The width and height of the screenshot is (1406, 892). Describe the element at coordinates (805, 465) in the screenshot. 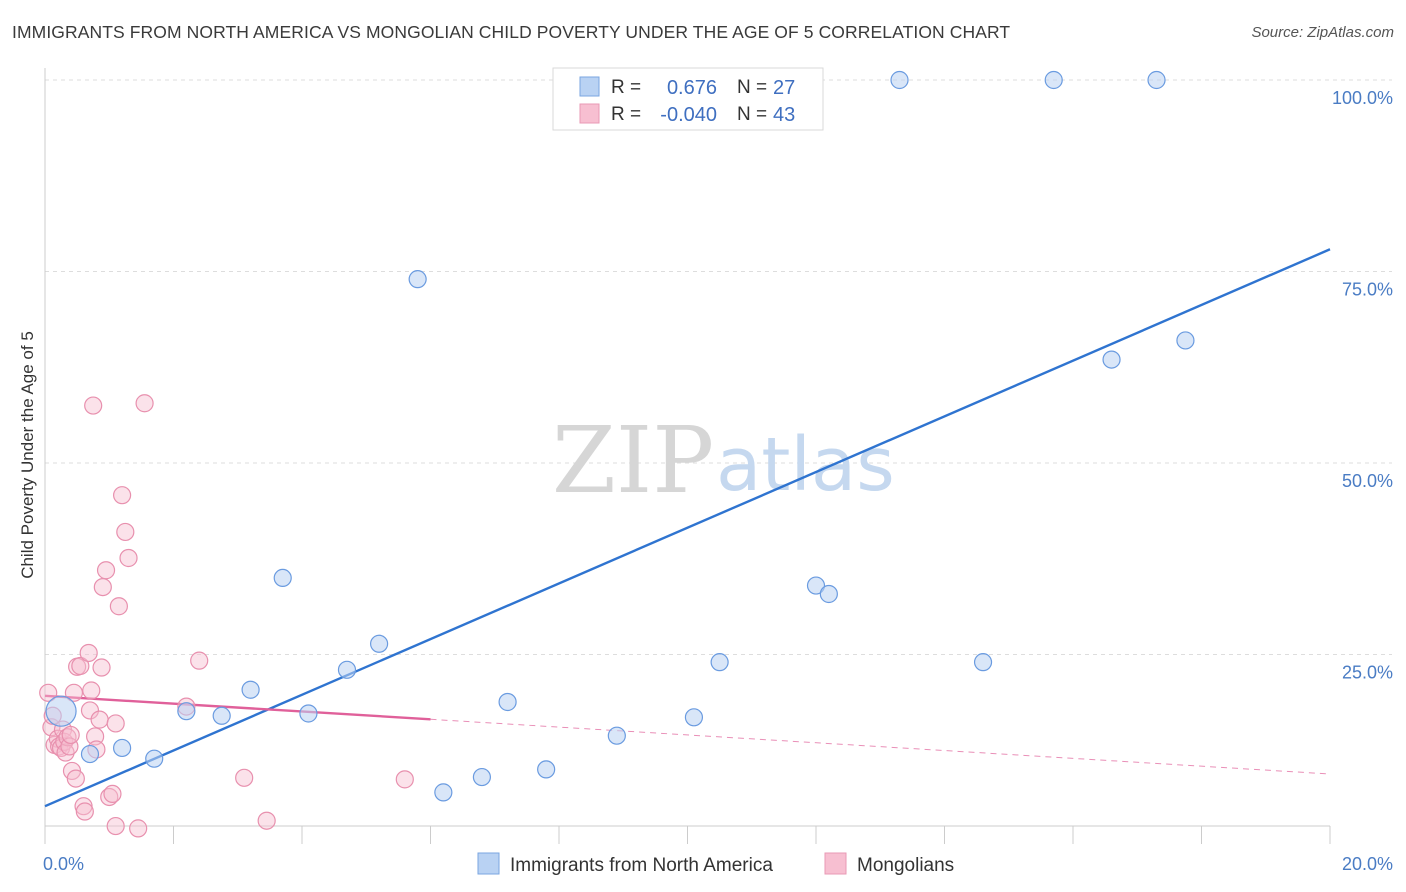

I see `watermark-atlas: atlas` at that location.